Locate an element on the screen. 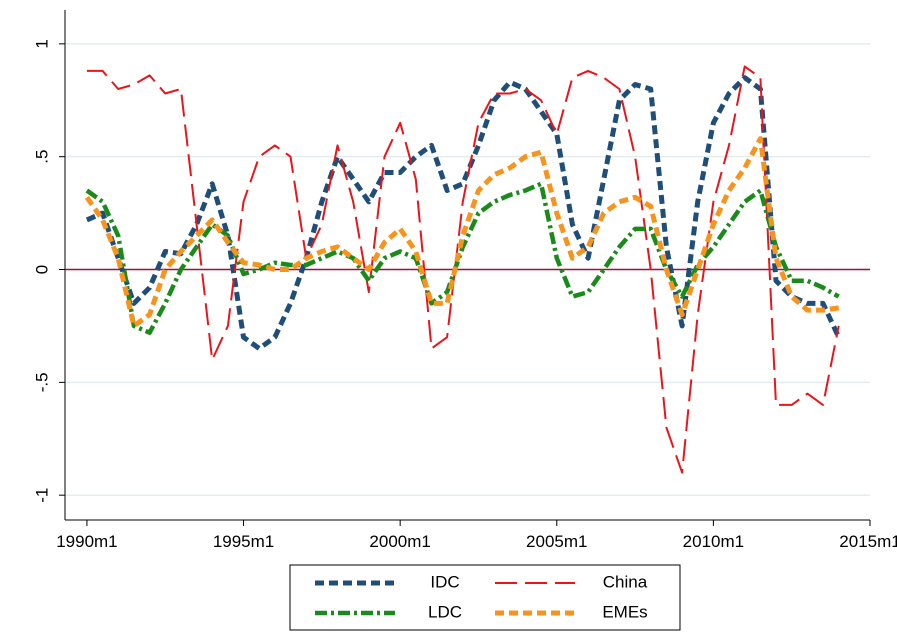 This screenshot has height=633, width=897. x-tick-label: 1995m1 is located at coordinates (243, 541).